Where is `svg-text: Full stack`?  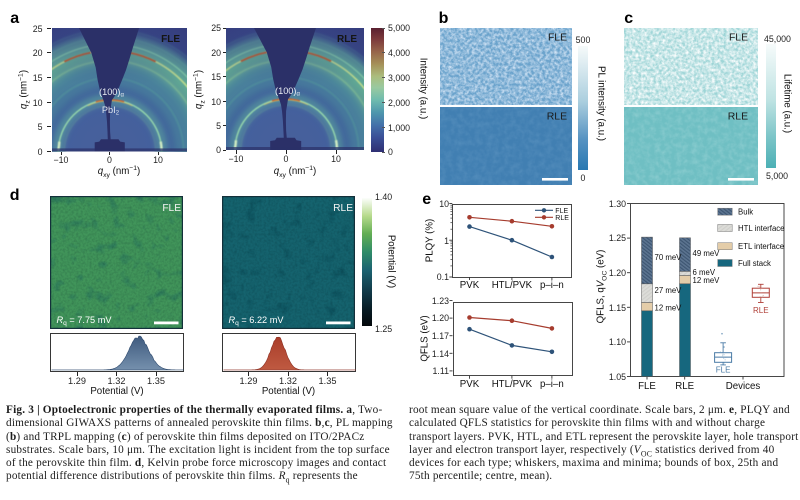
svg-text: Full stack is located at coordinates (754, 263).